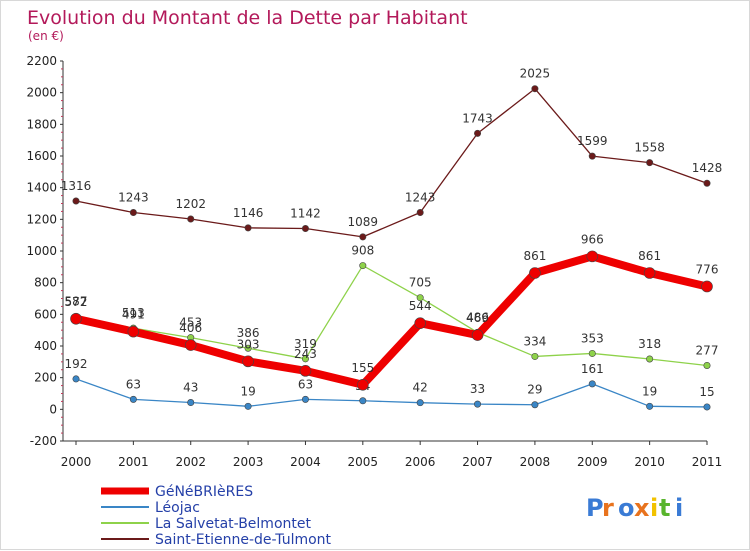 The height and width of the screenshot is (551, 750). I want to click on x-tick-label: 2005, so click(363, 462).